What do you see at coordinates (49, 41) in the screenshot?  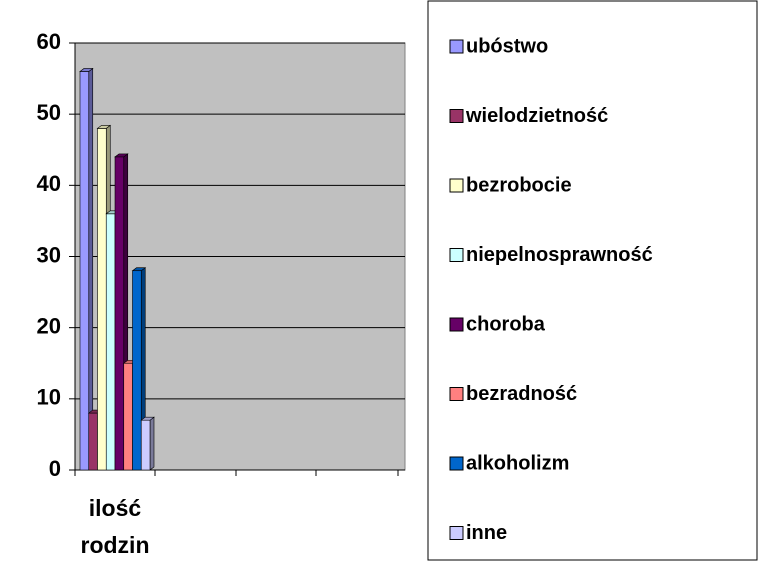 I see `y-tick-label: 60` at bounding box center [49, 41].